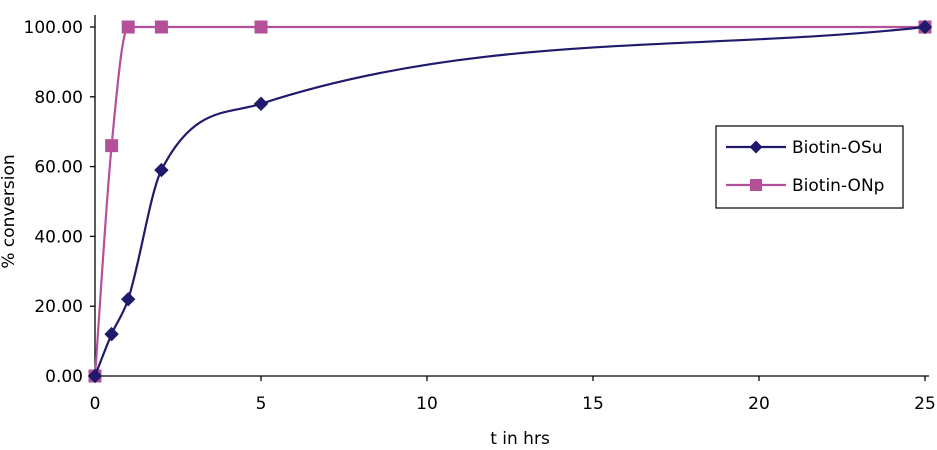 The width and height of the screenshot is (937, 450). Describe the element at coordinates (593, 404) in the screenshot. I see `x-tick-label: 15` at that location.